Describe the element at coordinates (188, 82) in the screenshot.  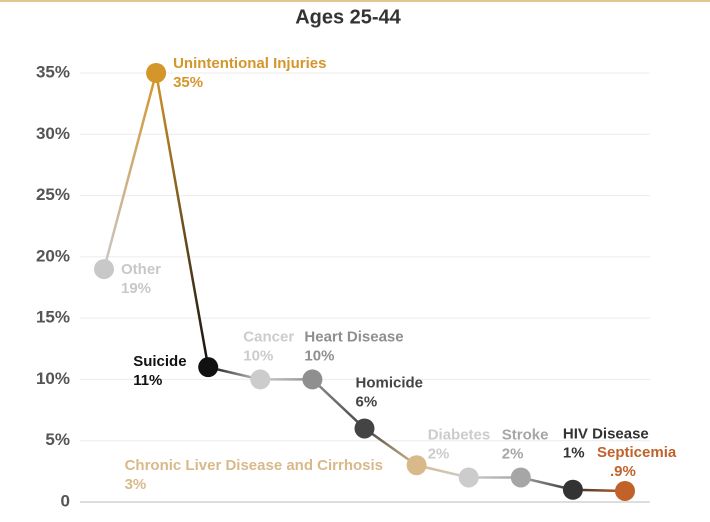
I see `value-label: 35%` at that location.